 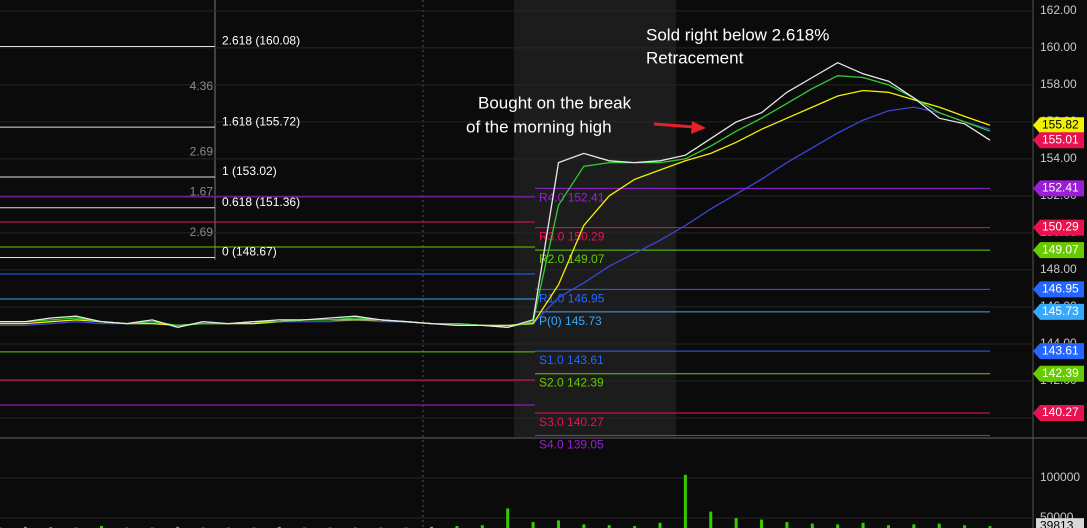 I want to click on pivot-name: S1.0, so click(x=551, y=360).